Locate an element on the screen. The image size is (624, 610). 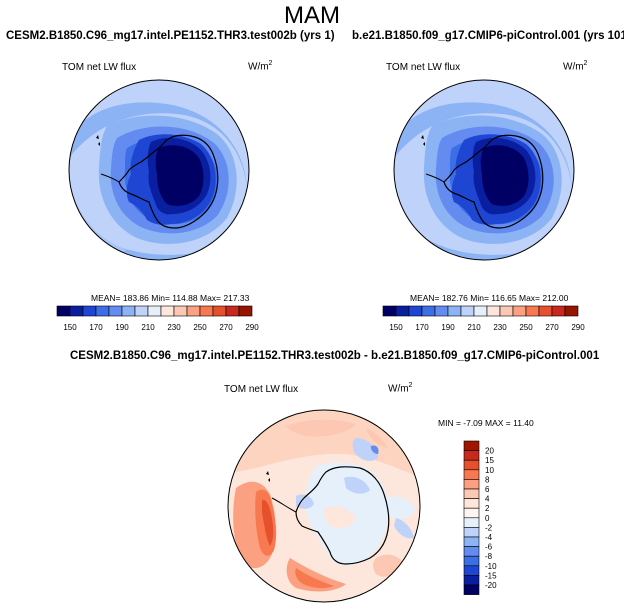
colorbar-3-tick-label: 8 is located at coordinates (487, 479).